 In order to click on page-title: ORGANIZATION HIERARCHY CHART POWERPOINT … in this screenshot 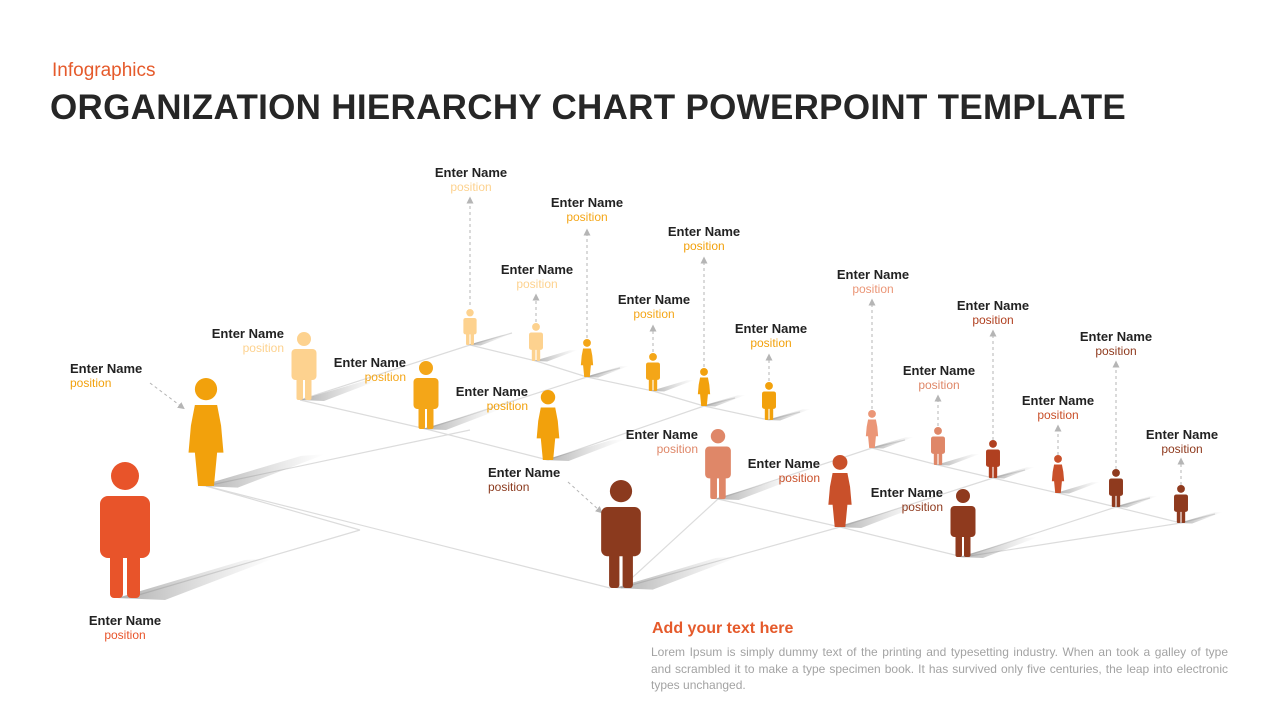, I will do `click(588, 107)`.